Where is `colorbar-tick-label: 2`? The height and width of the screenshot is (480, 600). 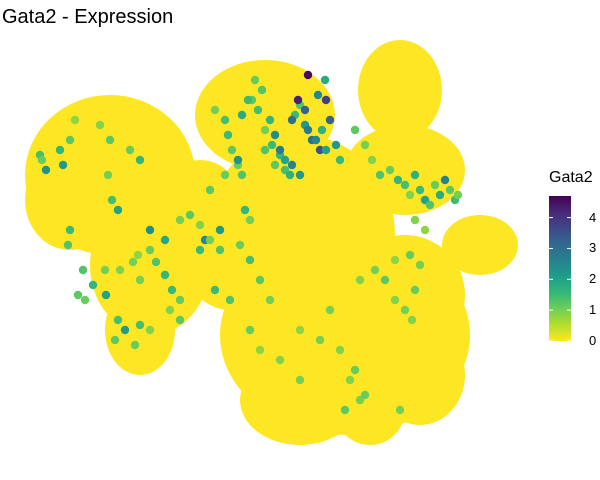 colorbar-tick-label: 2 is located at coordinates (593, 279).